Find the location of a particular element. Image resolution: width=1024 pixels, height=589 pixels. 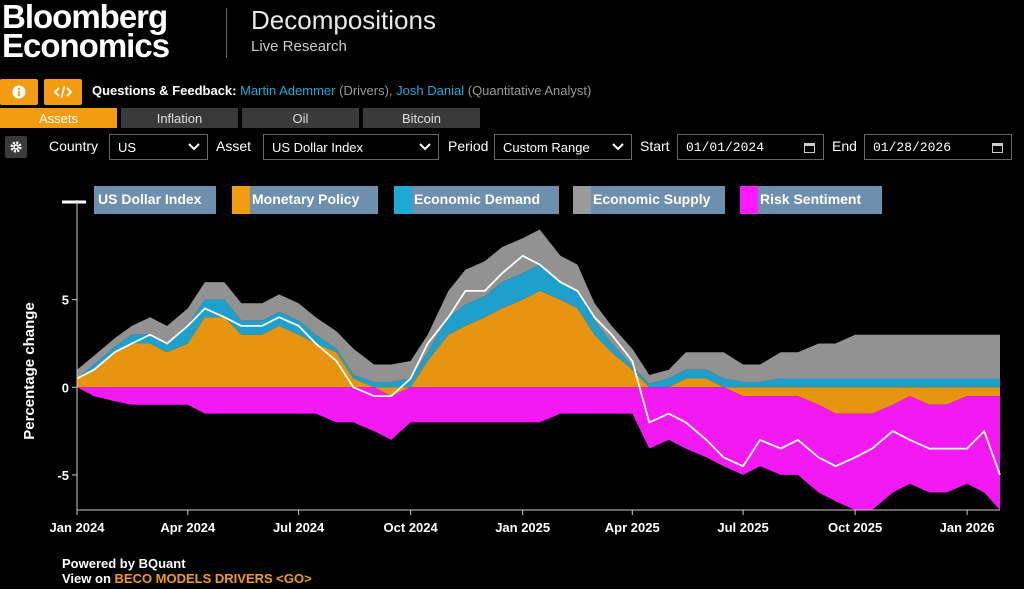

country-label: Country is located at coordinates (74, 146).